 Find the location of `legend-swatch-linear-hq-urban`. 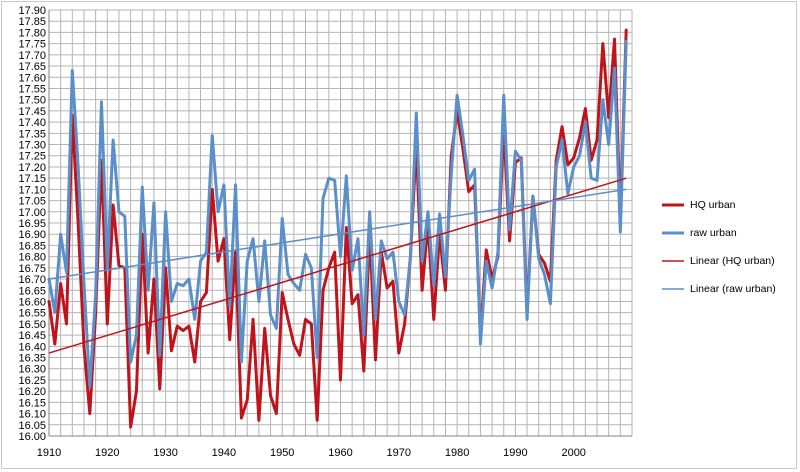

legend-swatch-linear-hq-urban is located at coordinates (673, 261).